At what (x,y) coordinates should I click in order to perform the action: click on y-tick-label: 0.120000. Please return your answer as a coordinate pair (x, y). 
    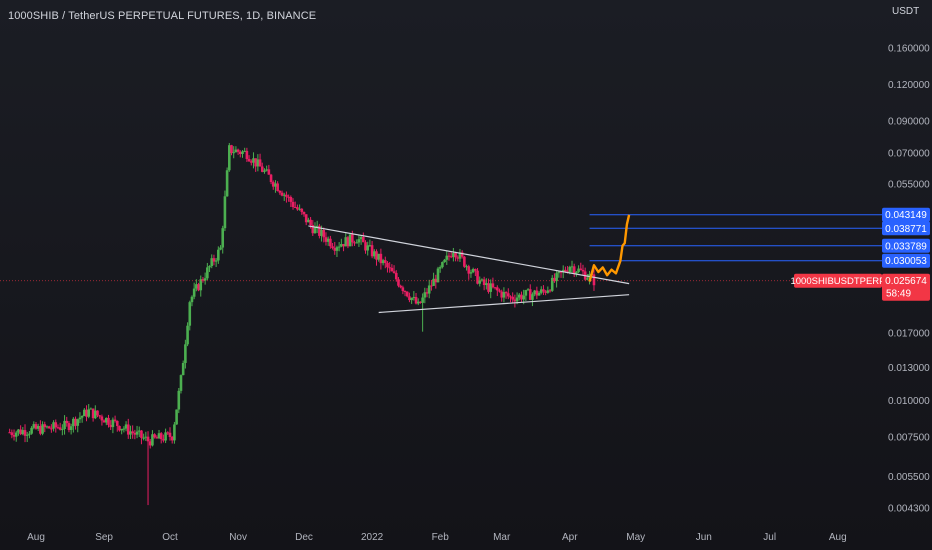
    Looking at the image, I should click on (909, 85).